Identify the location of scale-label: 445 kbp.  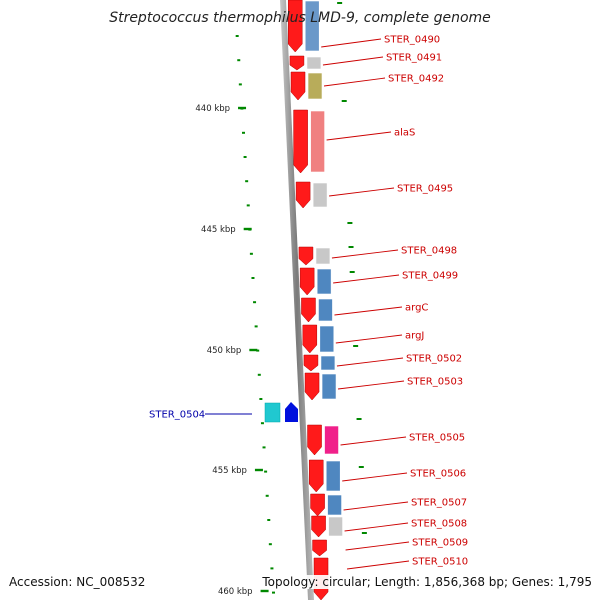
(218, 230).